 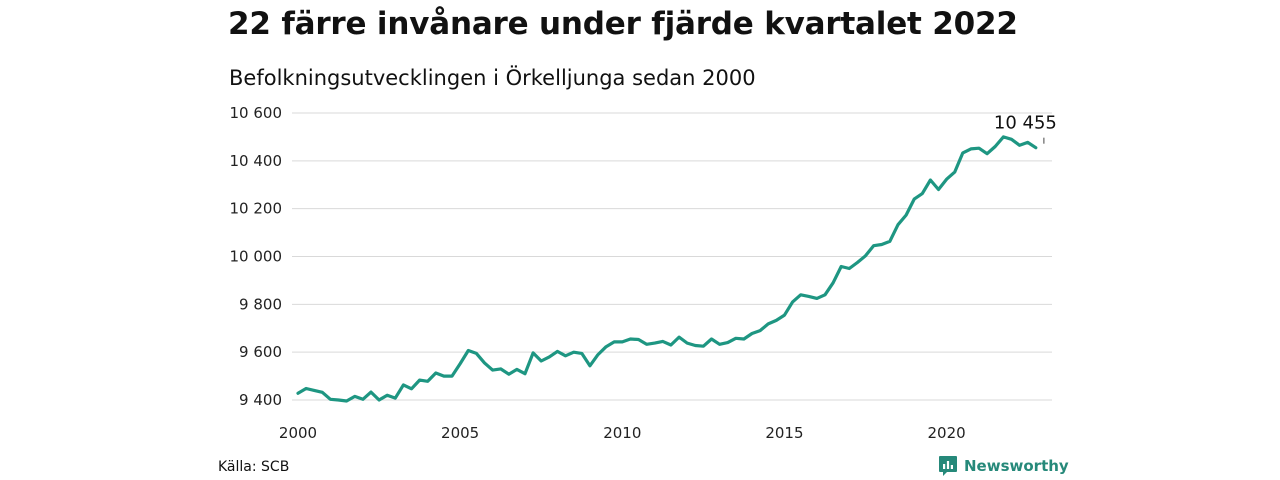 What do you see at coordinates (947, 433) in the screenshot?
I see `x-tick-label: 2020` at bounding box center [947, 433].